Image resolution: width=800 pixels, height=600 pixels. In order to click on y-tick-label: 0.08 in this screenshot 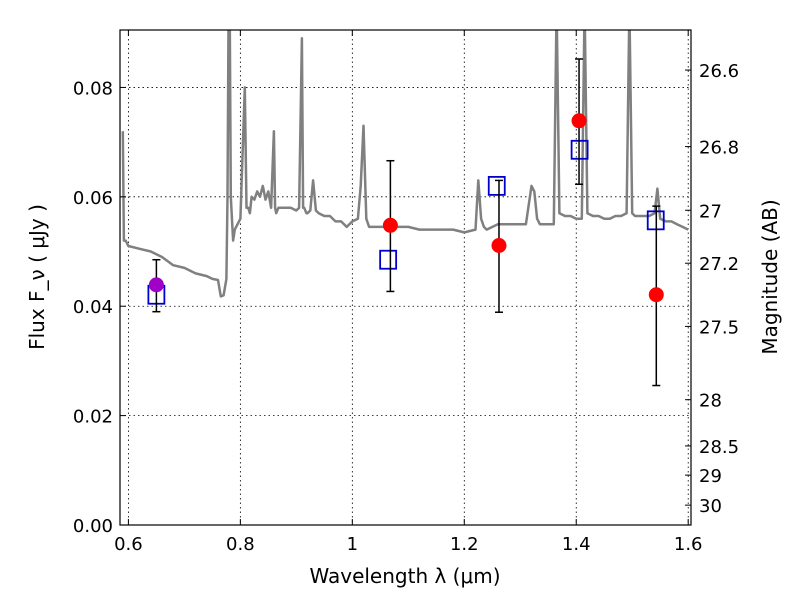, I will do `click(93, 88)`.